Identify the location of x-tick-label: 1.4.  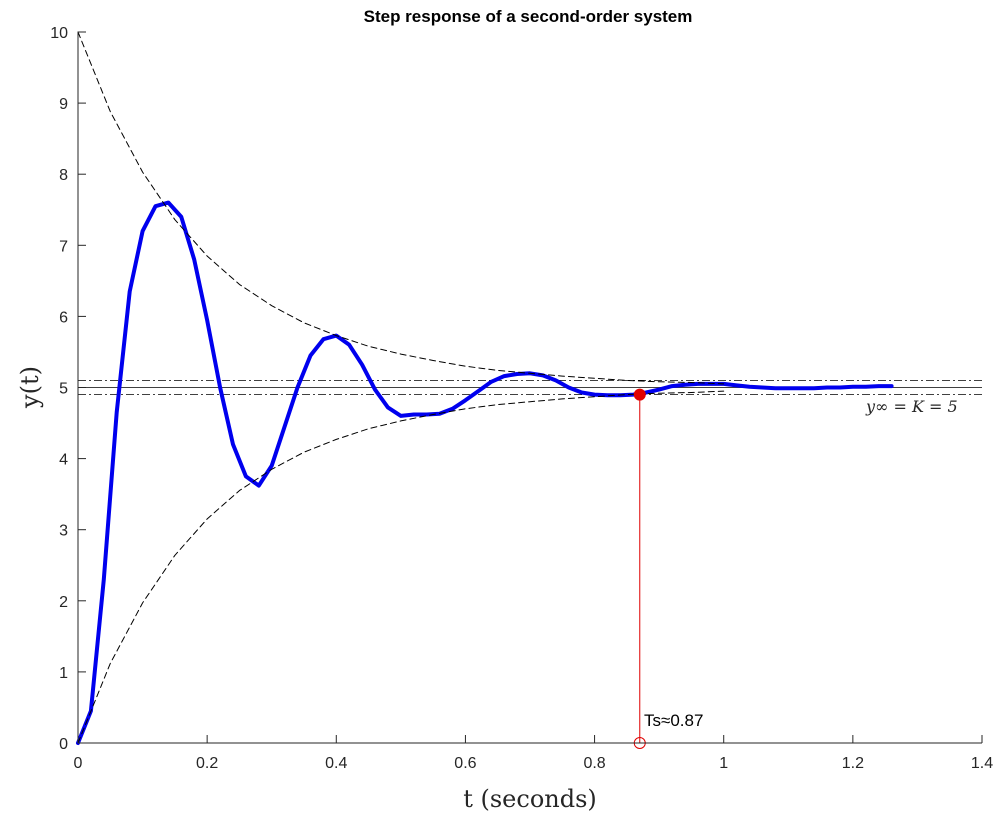
(982, 763).